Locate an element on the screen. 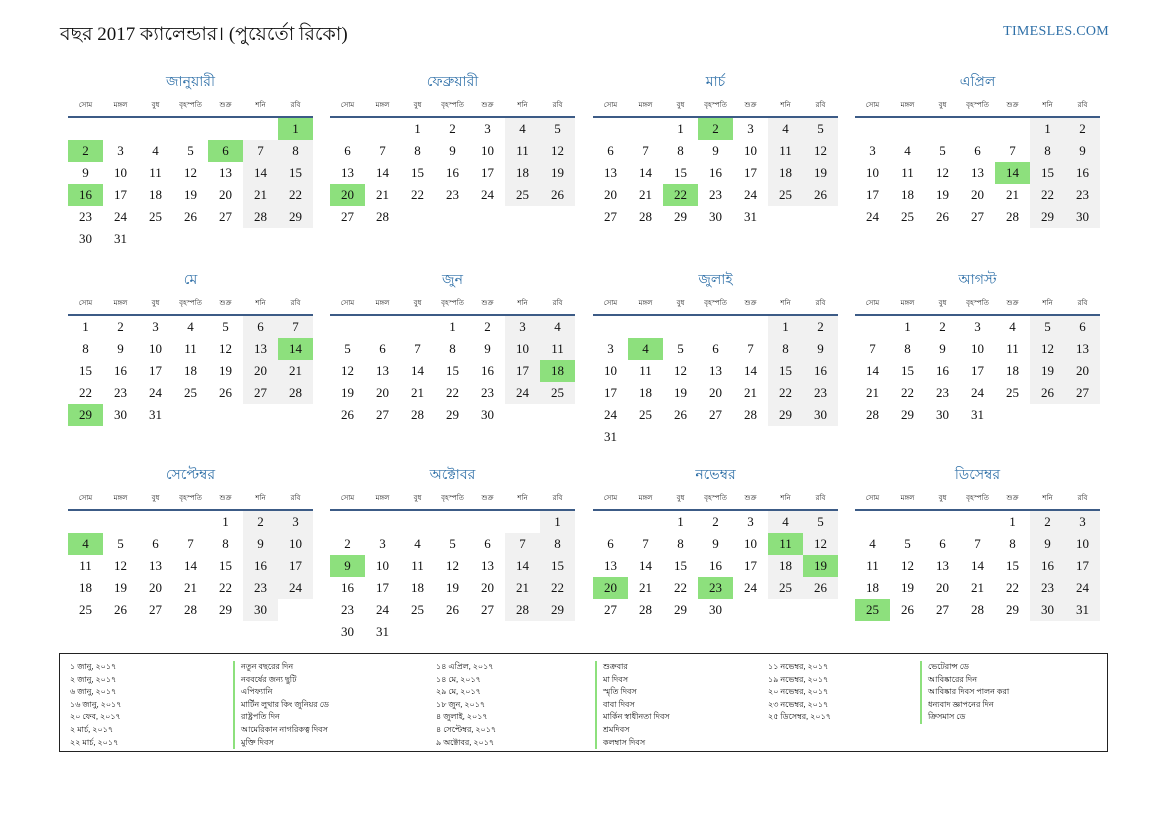  weekend-day-cell: 30 is located at coordinates (260, 610).